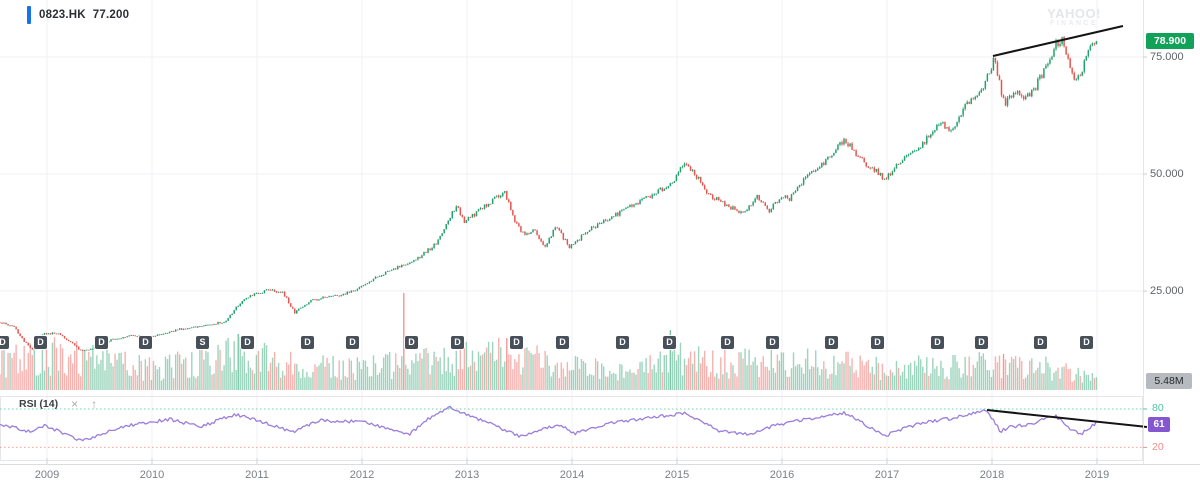 The image size is (1200, 490). What do you see at coordinates (1097, 475) in the screenshot?
I see `year-label: 2019` at bounding box center [1097, 475].